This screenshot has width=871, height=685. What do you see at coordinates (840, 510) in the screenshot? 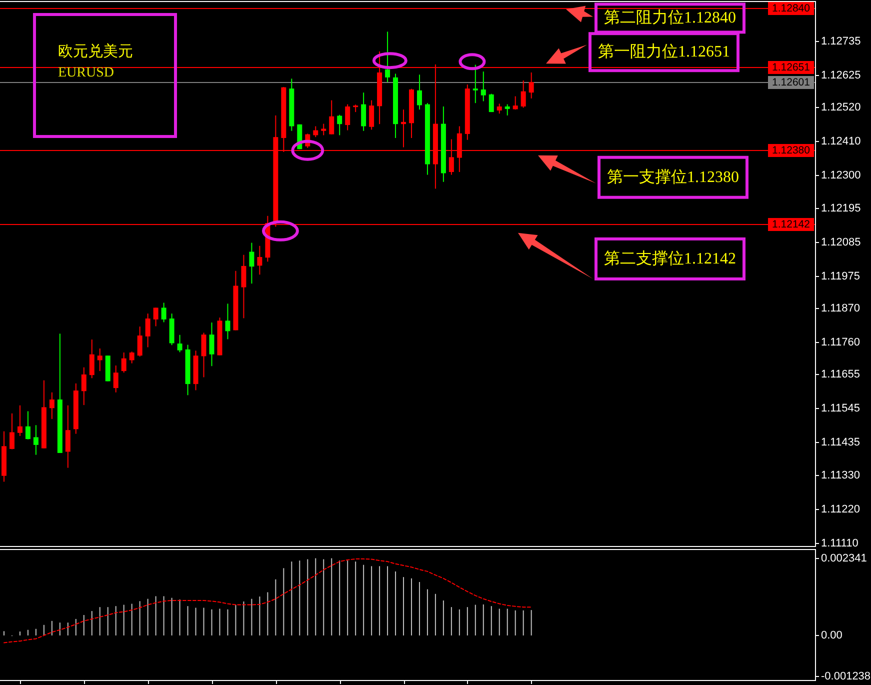
I see `y-tick-label: 1.11220` at bounding box center [840, 510].